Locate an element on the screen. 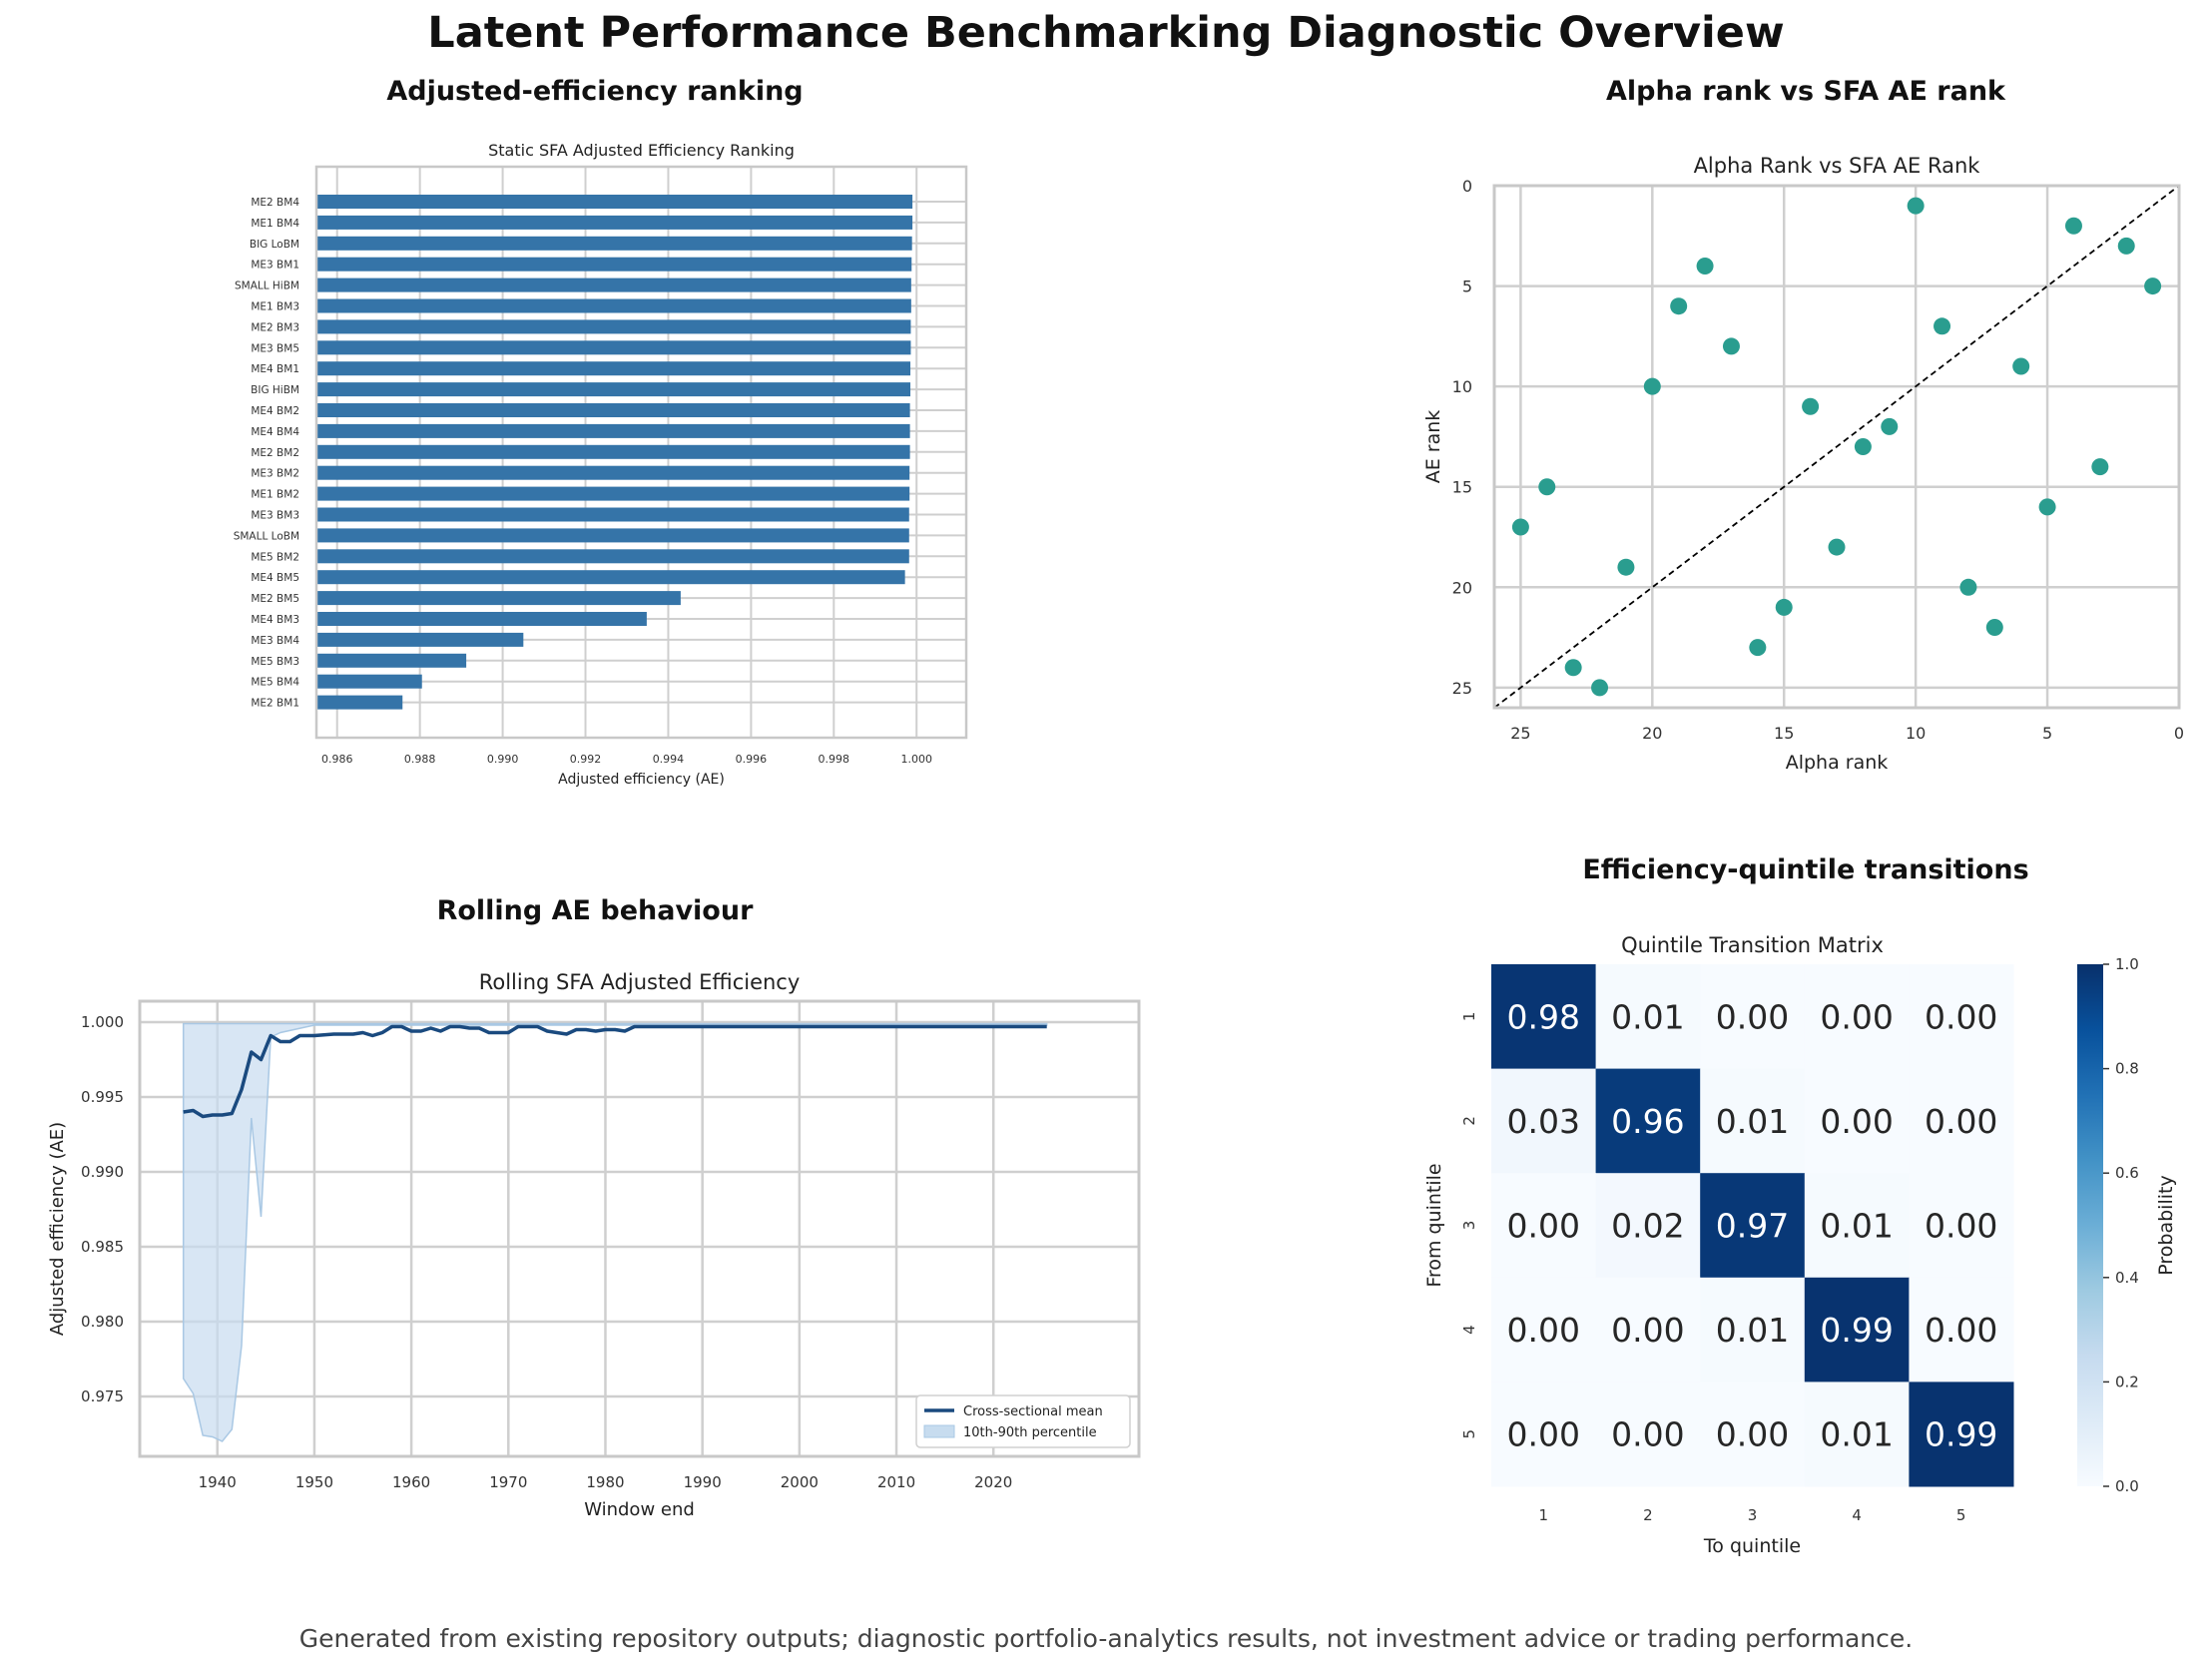 The width and height of the screenshot is (2212, 1662). y-tick-label: 25 is located at coordinates (1462, 688).